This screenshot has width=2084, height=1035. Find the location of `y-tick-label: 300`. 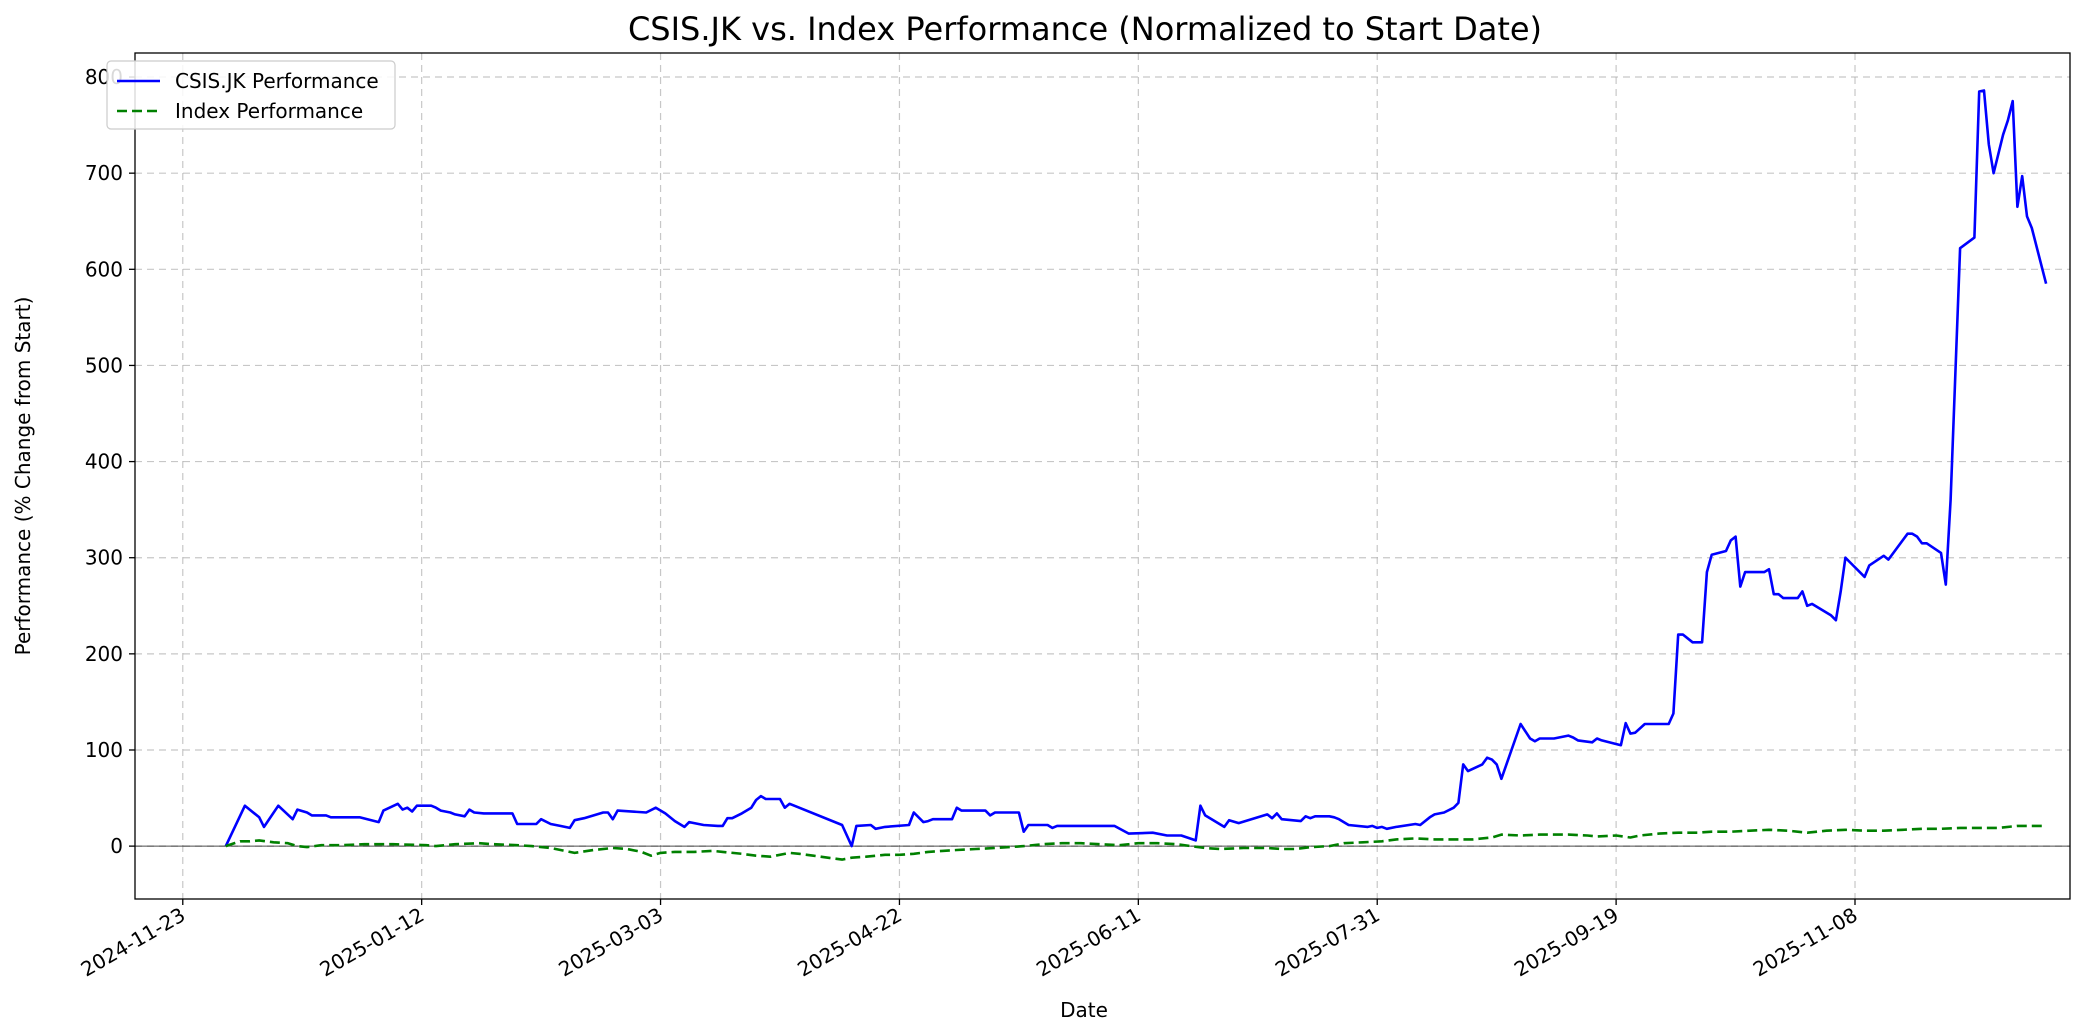

y-tick-label: 300 is located at coordinates (104, 558).